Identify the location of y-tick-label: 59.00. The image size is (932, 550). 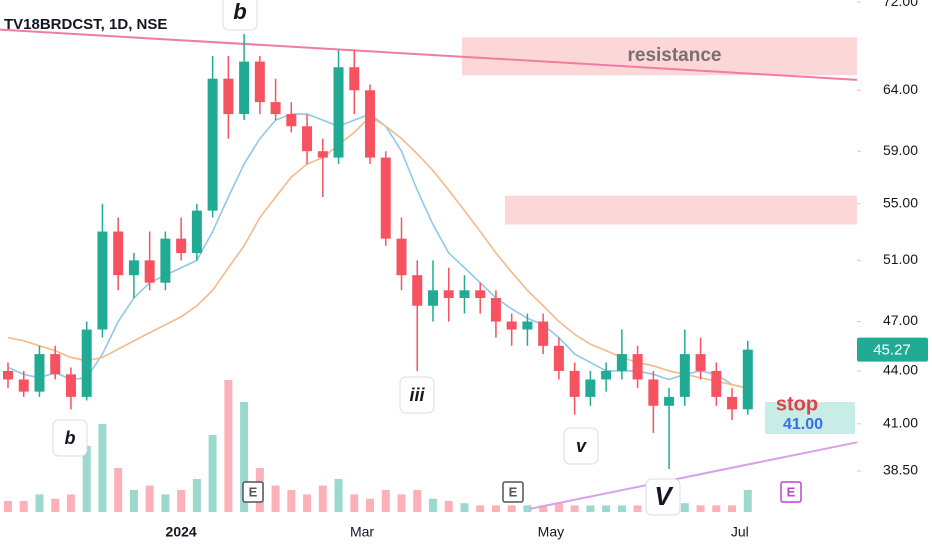
(900, 150).